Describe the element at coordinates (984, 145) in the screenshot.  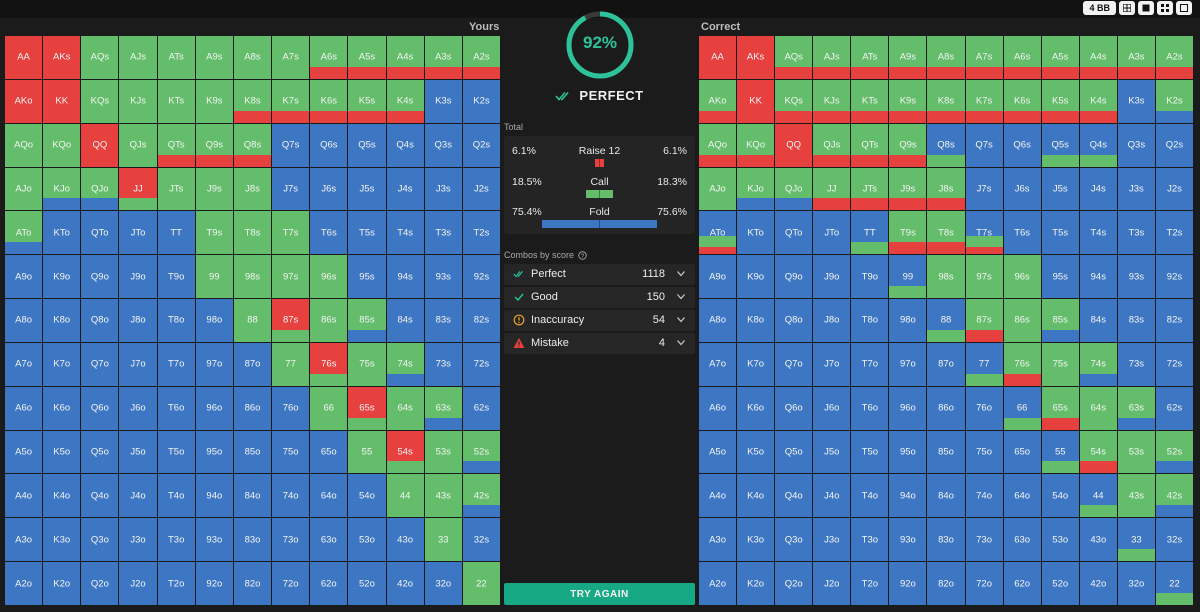
I see `hand-cell: Q7s` at that location.